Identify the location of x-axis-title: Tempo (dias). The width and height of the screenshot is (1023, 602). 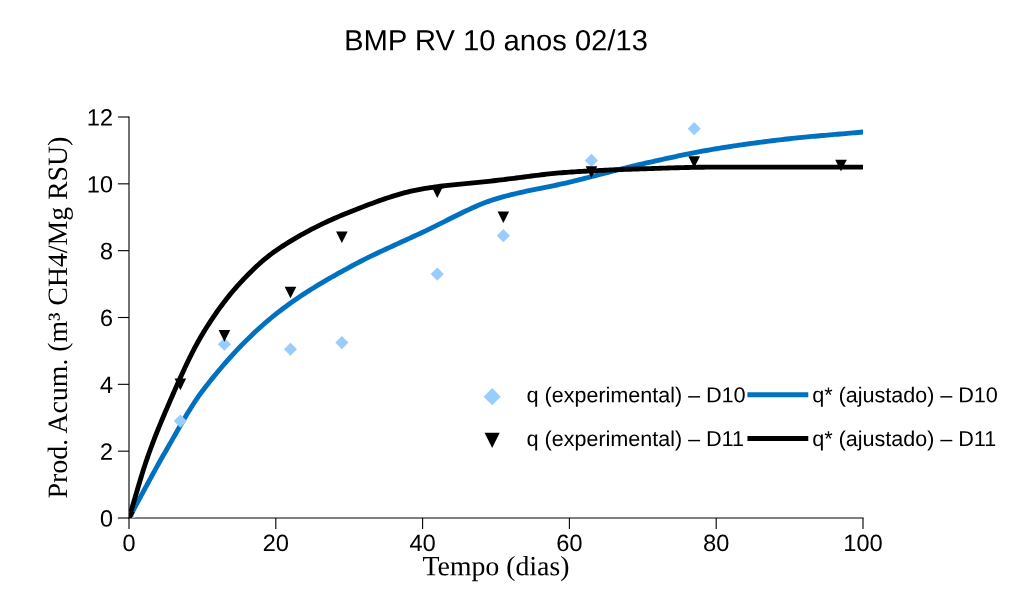
(496, 568).